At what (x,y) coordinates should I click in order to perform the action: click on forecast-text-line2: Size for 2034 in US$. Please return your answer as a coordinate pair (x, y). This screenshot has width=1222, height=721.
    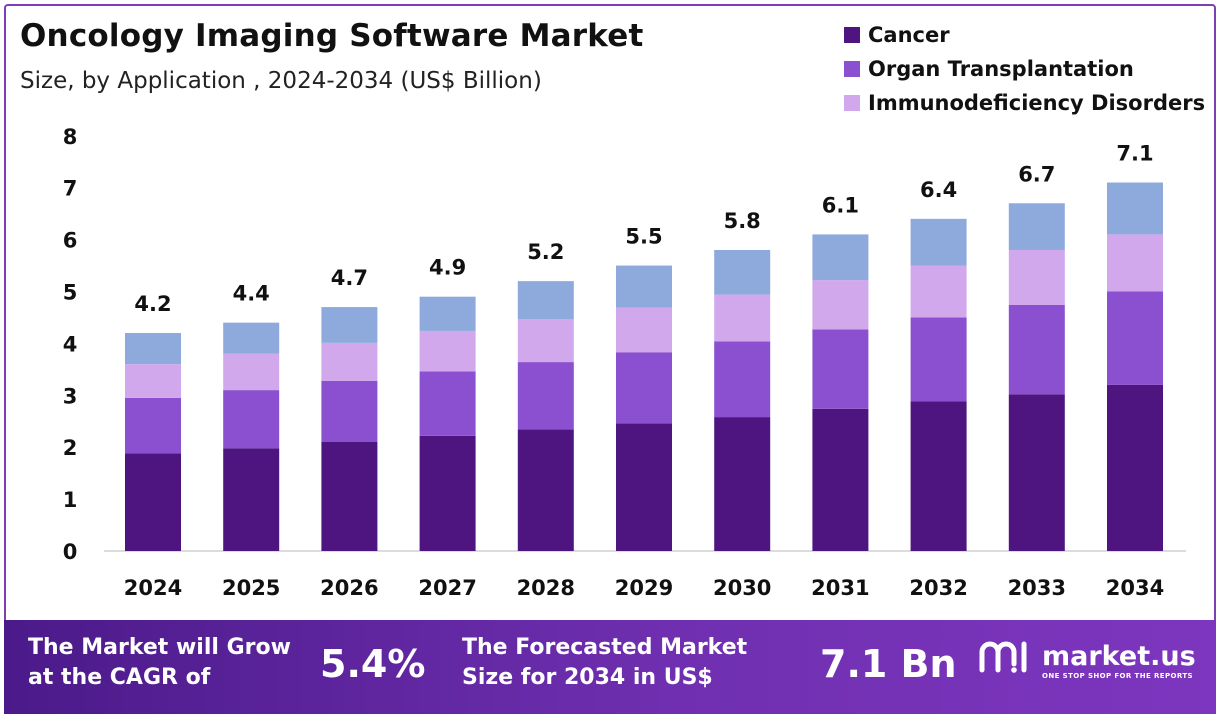
    Looking at the image, I should click on (587, 677).